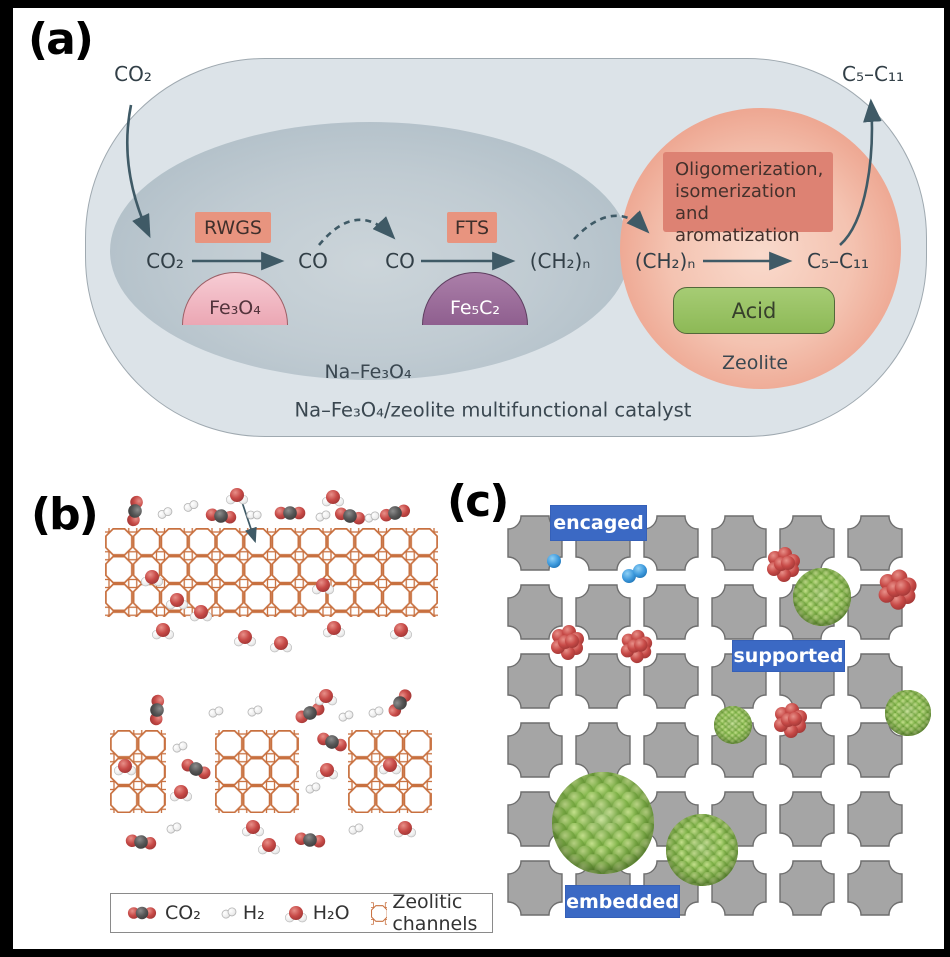  I want to click on fe5c2-label: Fe₅C₂, so click(475, 308).